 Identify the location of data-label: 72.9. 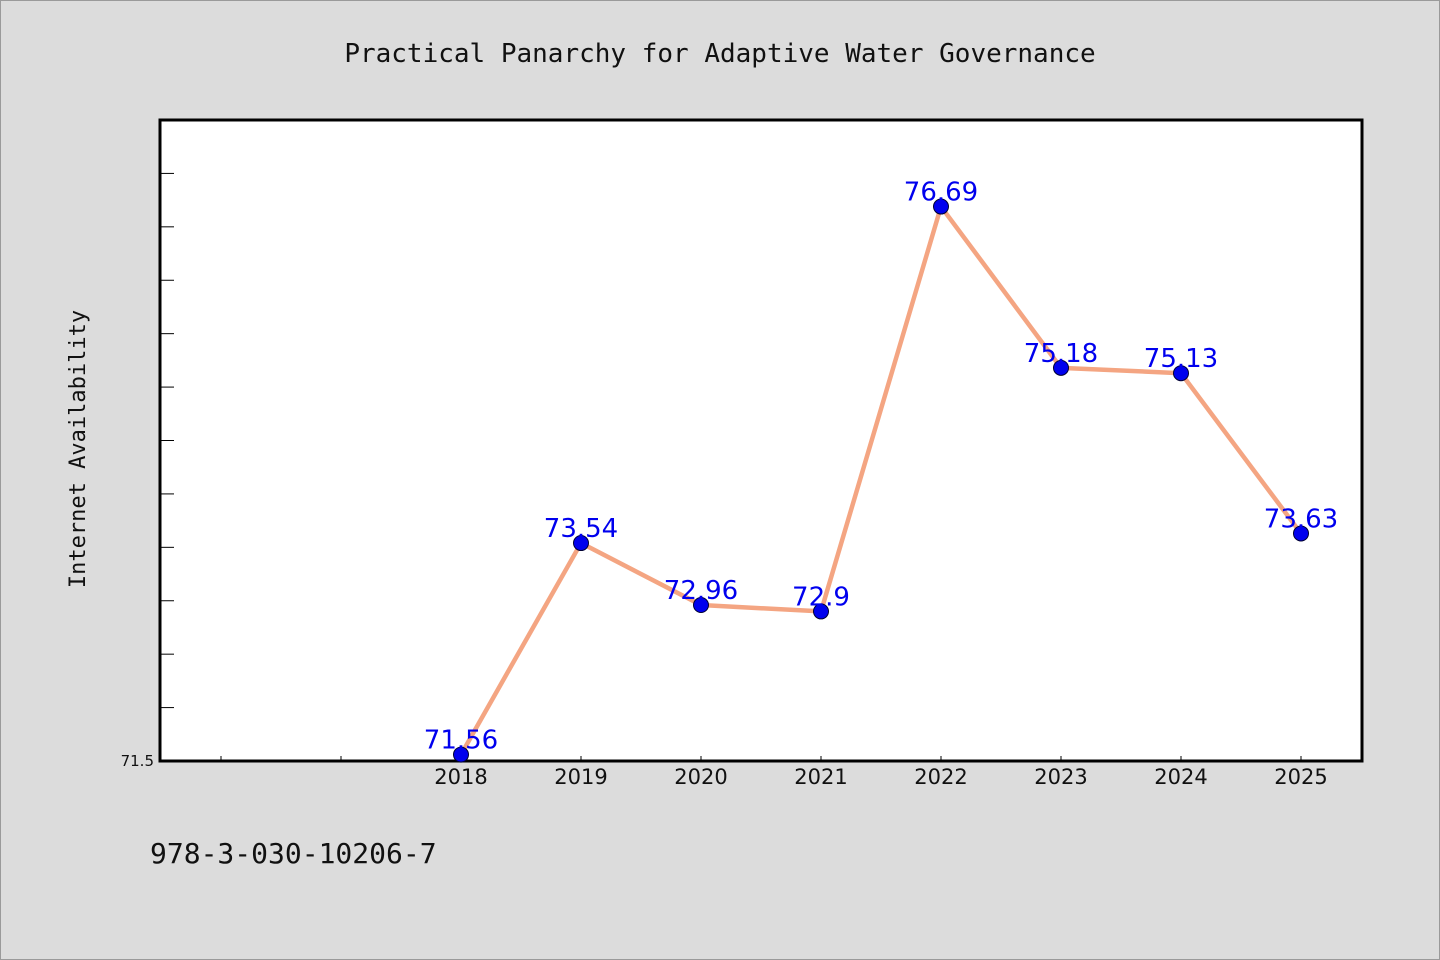
(821, 597).